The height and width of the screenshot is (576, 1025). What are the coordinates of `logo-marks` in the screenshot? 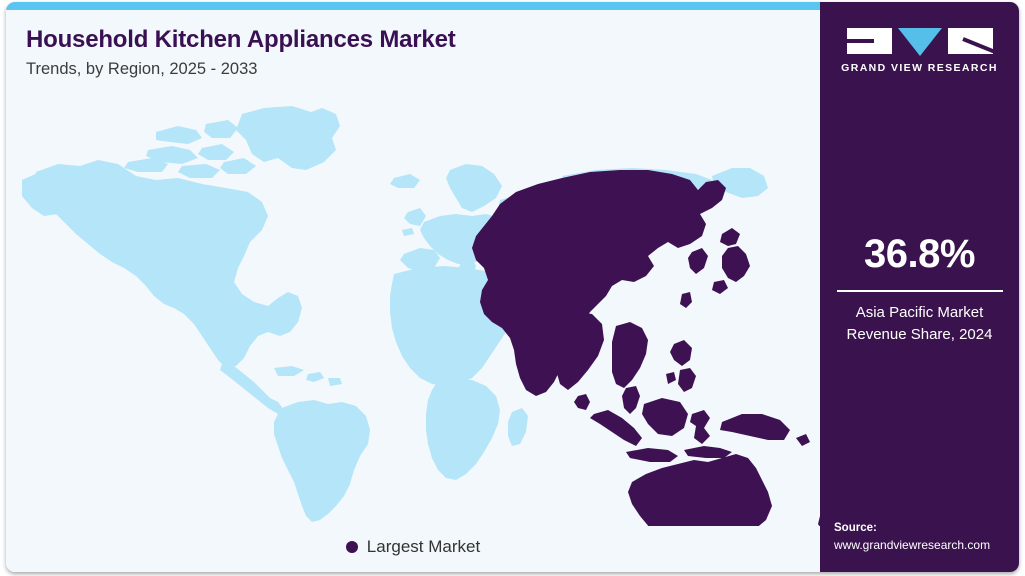 It's located at (919, 42).